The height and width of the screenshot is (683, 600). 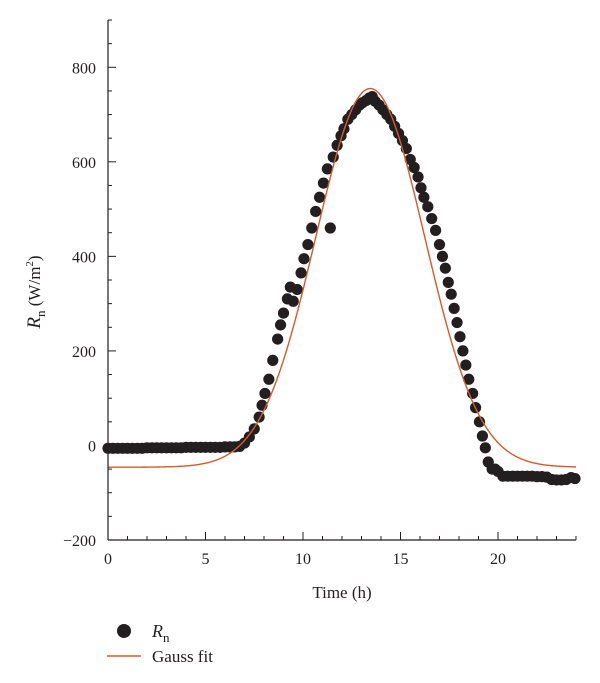 I want to click on y-tick-label: 800, so click(x=84, y=68).